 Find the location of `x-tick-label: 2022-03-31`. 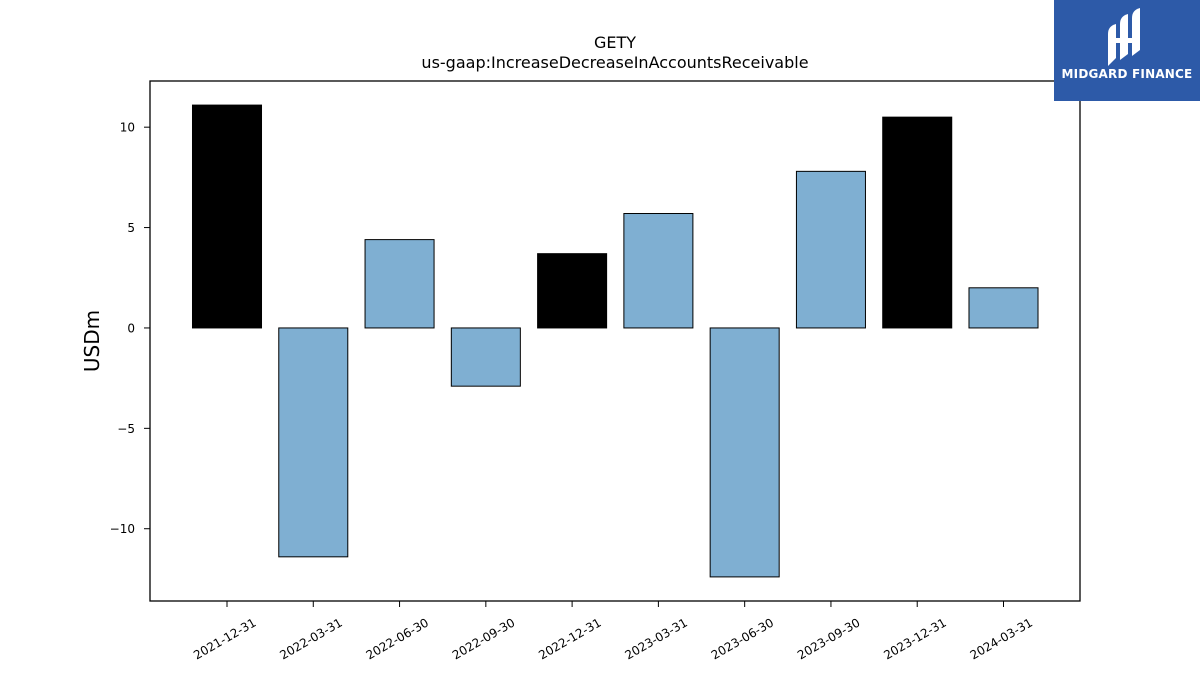

x-tick-label: 2022-03-31 is located at coordinates (310, 638).